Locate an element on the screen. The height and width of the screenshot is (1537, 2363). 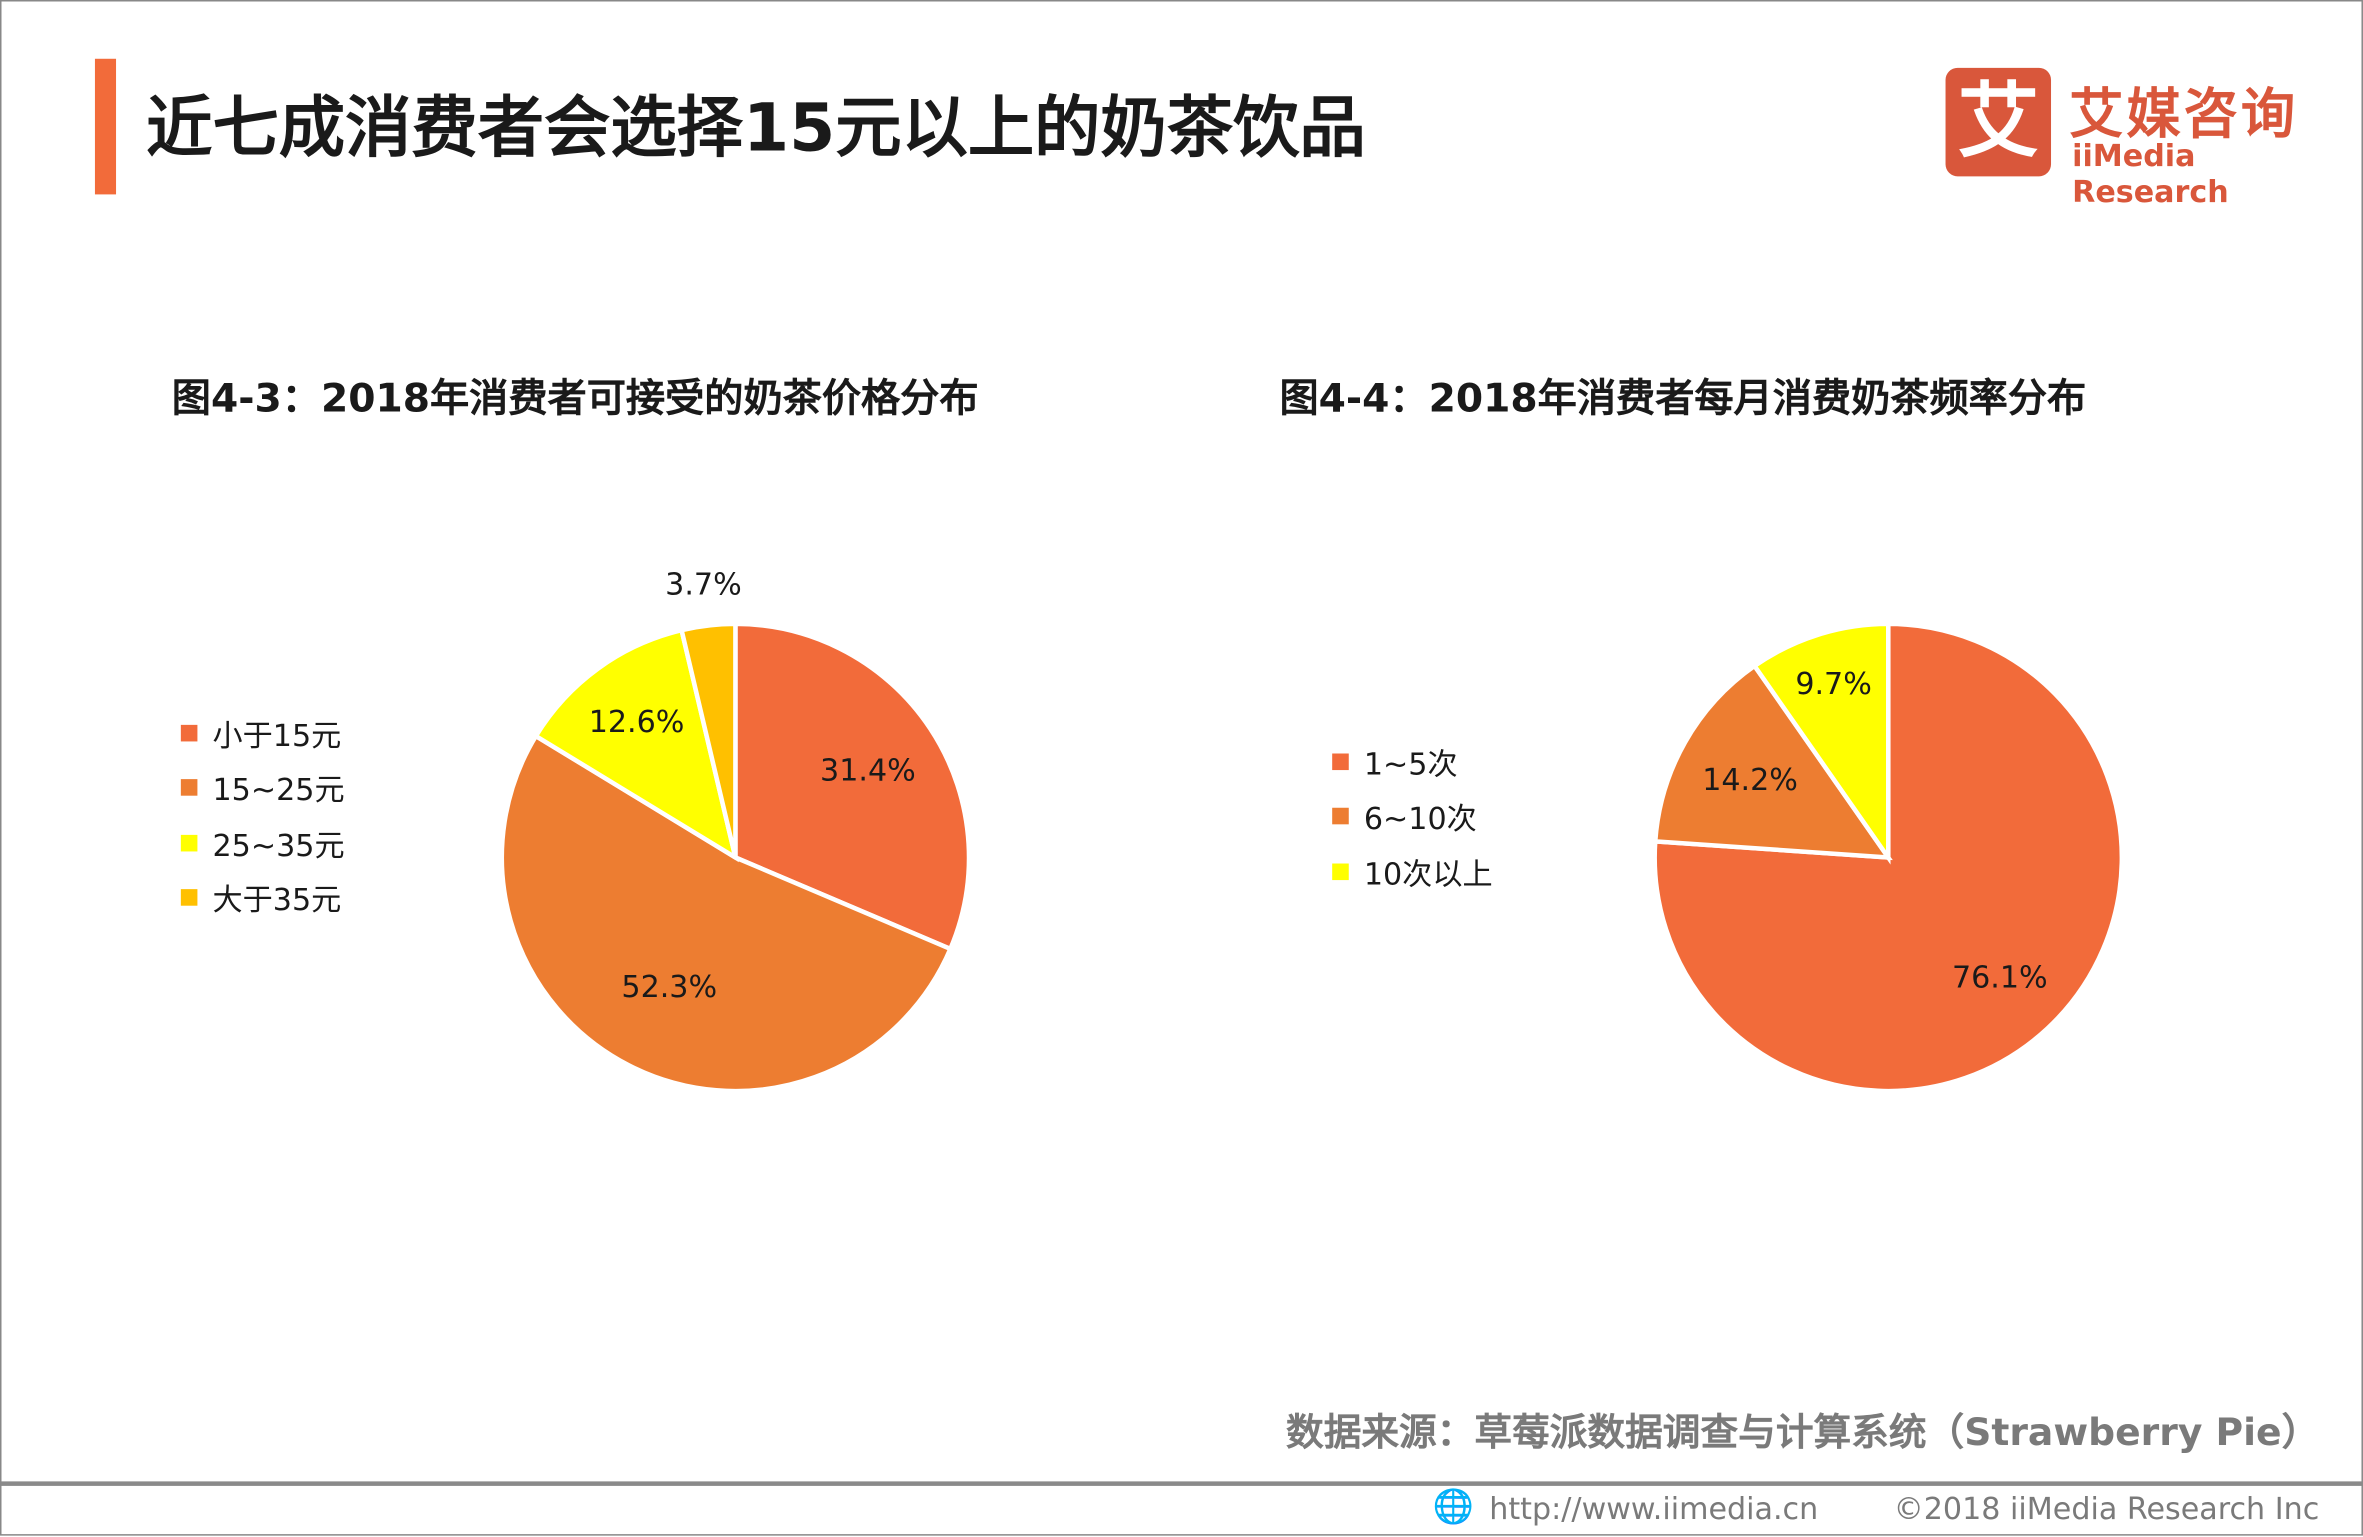
chart1-label-1: 52.3% is located at coordinates (669, 987).